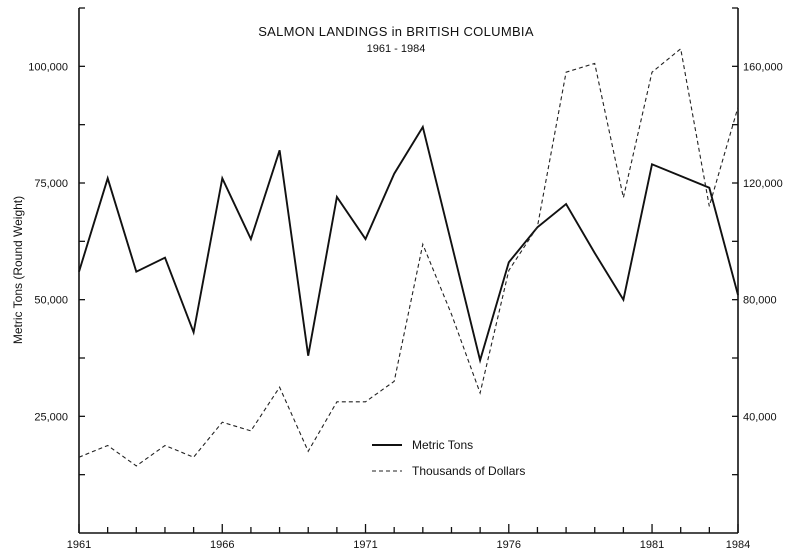  Describe the element at coordinates (763, 184) in the screenshot. I see `y2-tick-label: 120,000` at that location.